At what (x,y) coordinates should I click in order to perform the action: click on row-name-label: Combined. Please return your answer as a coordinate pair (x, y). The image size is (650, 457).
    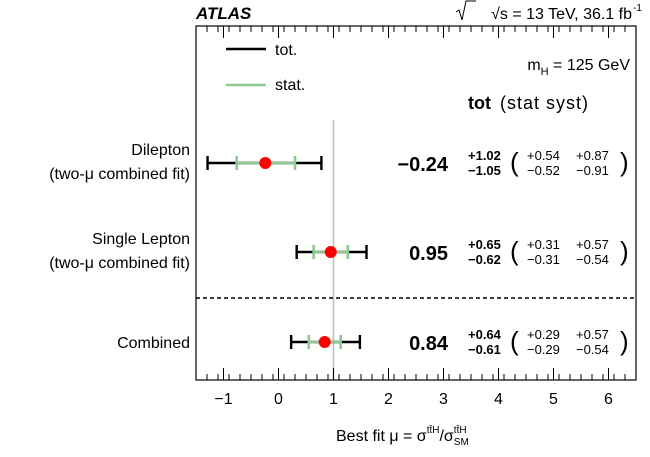
    Looking at the image, I should click on (153, 343).